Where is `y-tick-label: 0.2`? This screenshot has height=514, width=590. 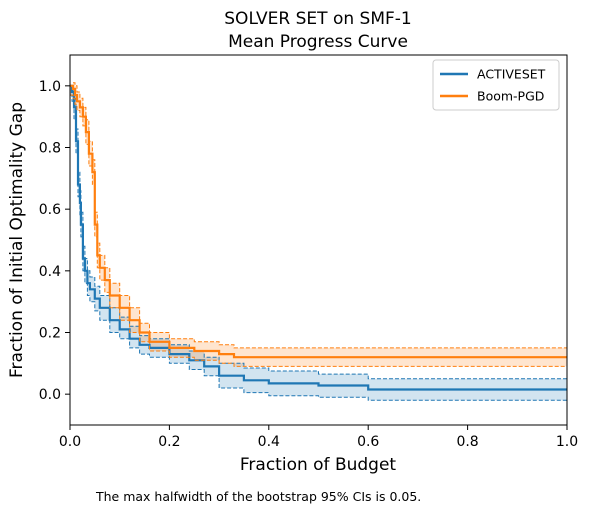
y-tick-label: 0.2 is located at coordinates (50, 334).